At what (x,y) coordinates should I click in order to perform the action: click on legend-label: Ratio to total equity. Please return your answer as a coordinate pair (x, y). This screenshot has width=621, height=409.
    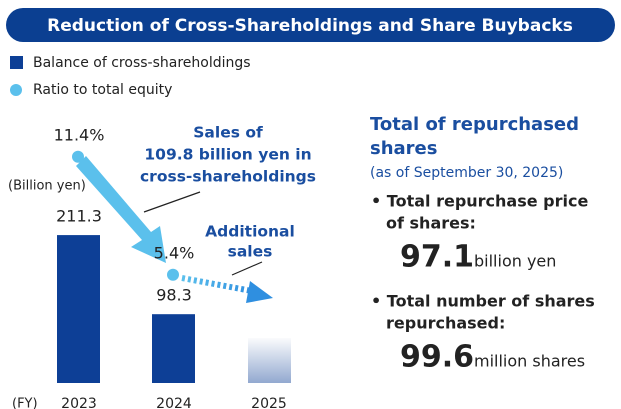
    Looking at the image, I should click on (102, 90).